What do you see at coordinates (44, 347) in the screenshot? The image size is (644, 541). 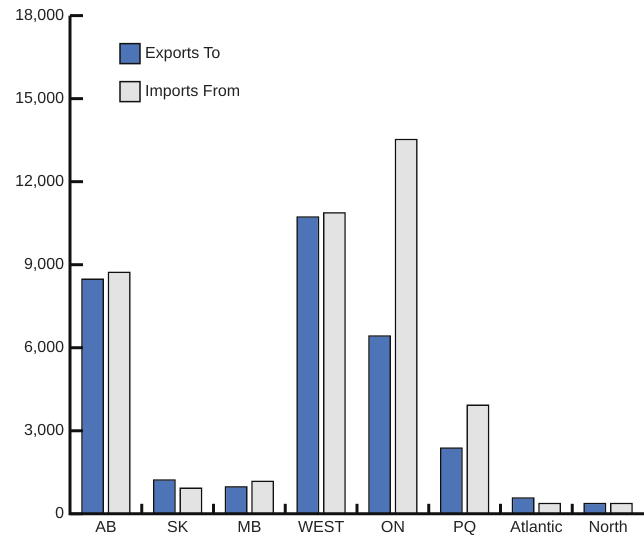 I see `y-tick-label: 6,000` at bounding box center [44, 347].